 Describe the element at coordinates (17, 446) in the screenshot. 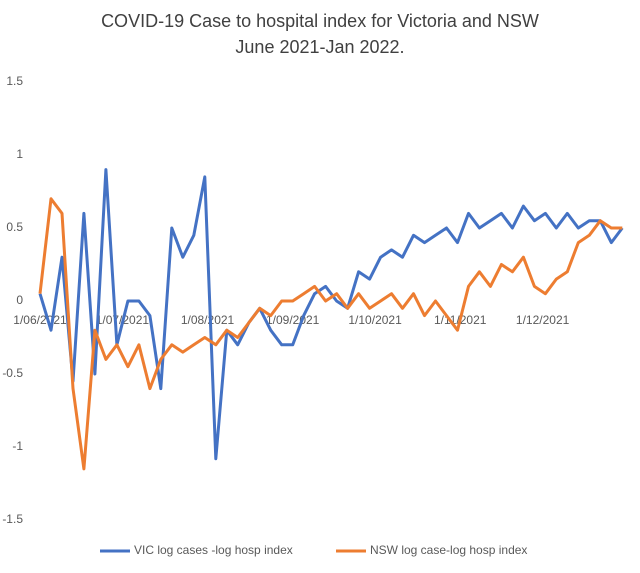

I see `y-tick-label: -1` at that location.